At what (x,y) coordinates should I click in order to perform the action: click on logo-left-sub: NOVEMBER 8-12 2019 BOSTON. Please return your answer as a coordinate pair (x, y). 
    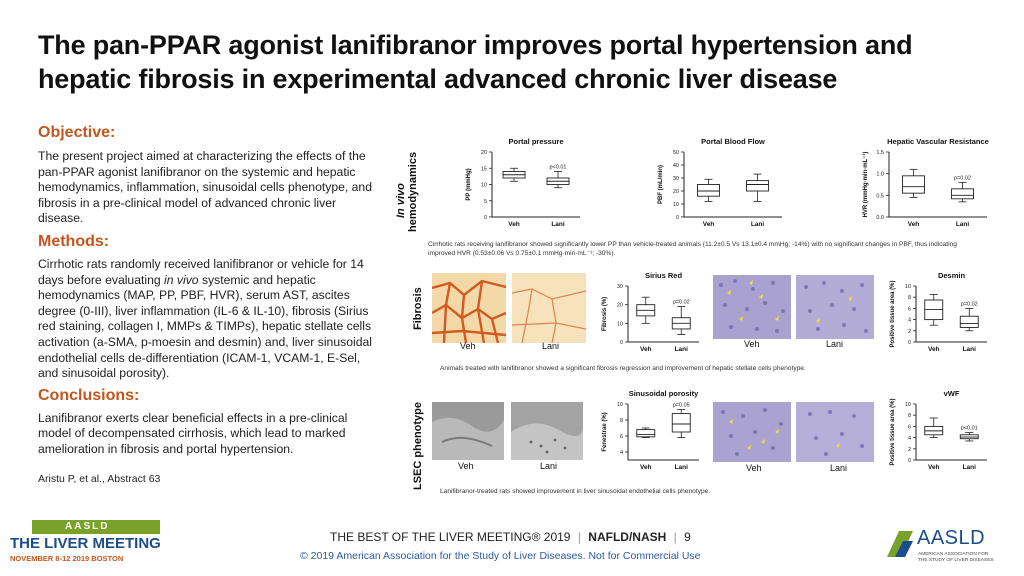
    Looking at the image, I should click on (67, 558).